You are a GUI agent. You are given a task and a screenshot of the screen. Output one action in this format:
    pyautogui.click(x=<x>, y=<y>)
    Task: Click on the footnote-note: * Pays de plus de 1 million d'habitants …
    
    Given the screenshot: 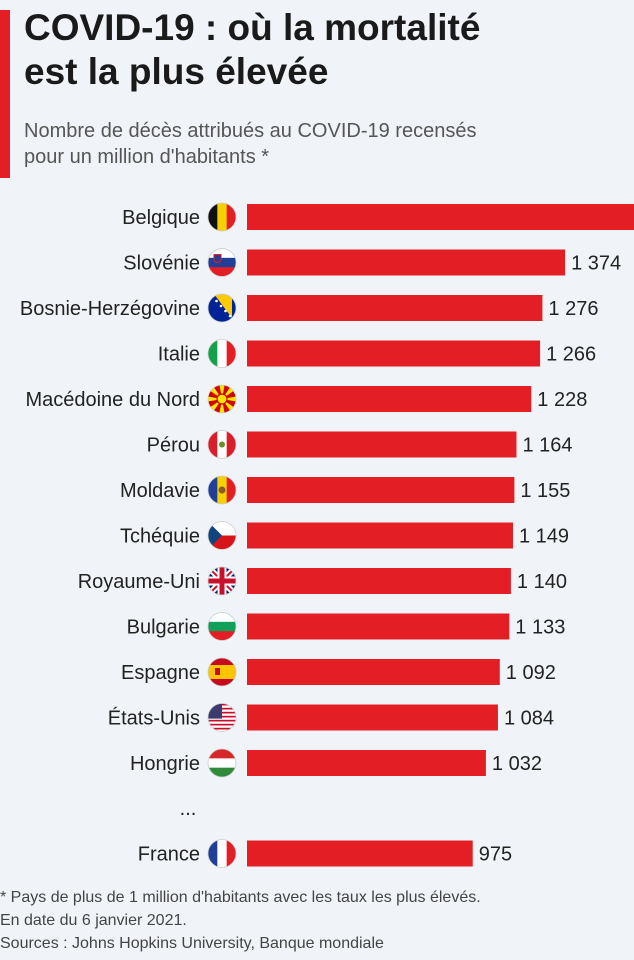 What is the action you would take?
    pyautogui.click(x=240, y=897)
    